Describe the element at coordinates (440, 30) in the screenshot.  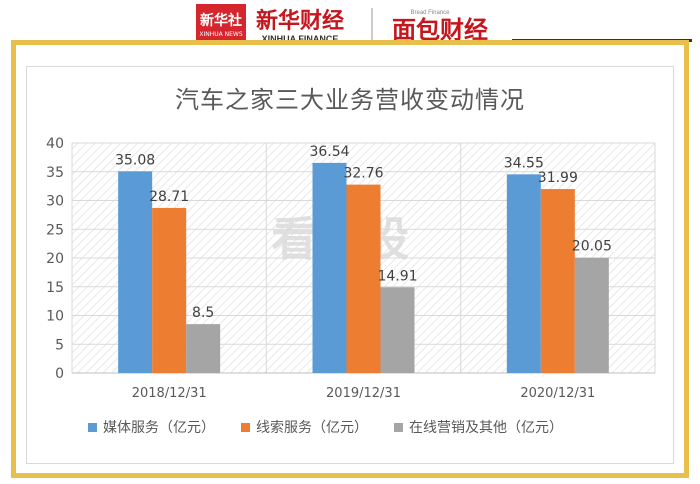
I see `partner-cn: 面包财经` at that location.